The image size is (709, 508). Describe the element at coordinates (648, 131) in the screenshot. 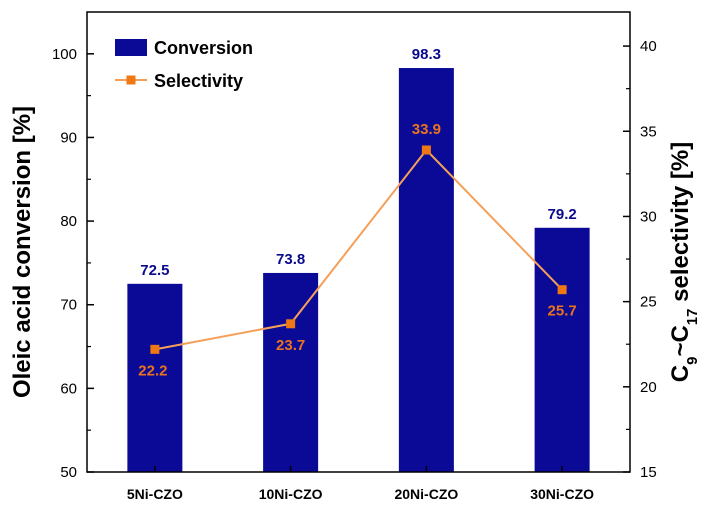

I see `right-axis-tick-label: 35` at that location.